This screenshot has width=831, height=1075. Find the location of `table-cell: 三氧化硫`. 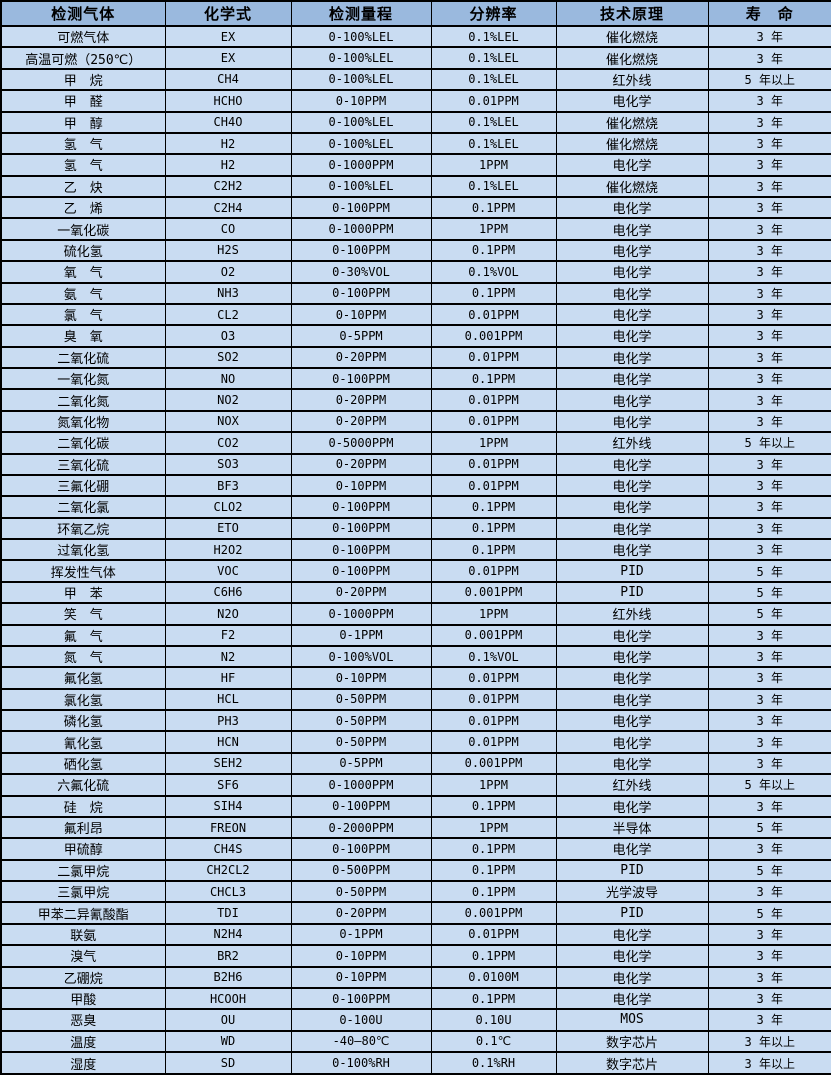

table-cell: 三氧化硫 is located at coordinates (83, 464).